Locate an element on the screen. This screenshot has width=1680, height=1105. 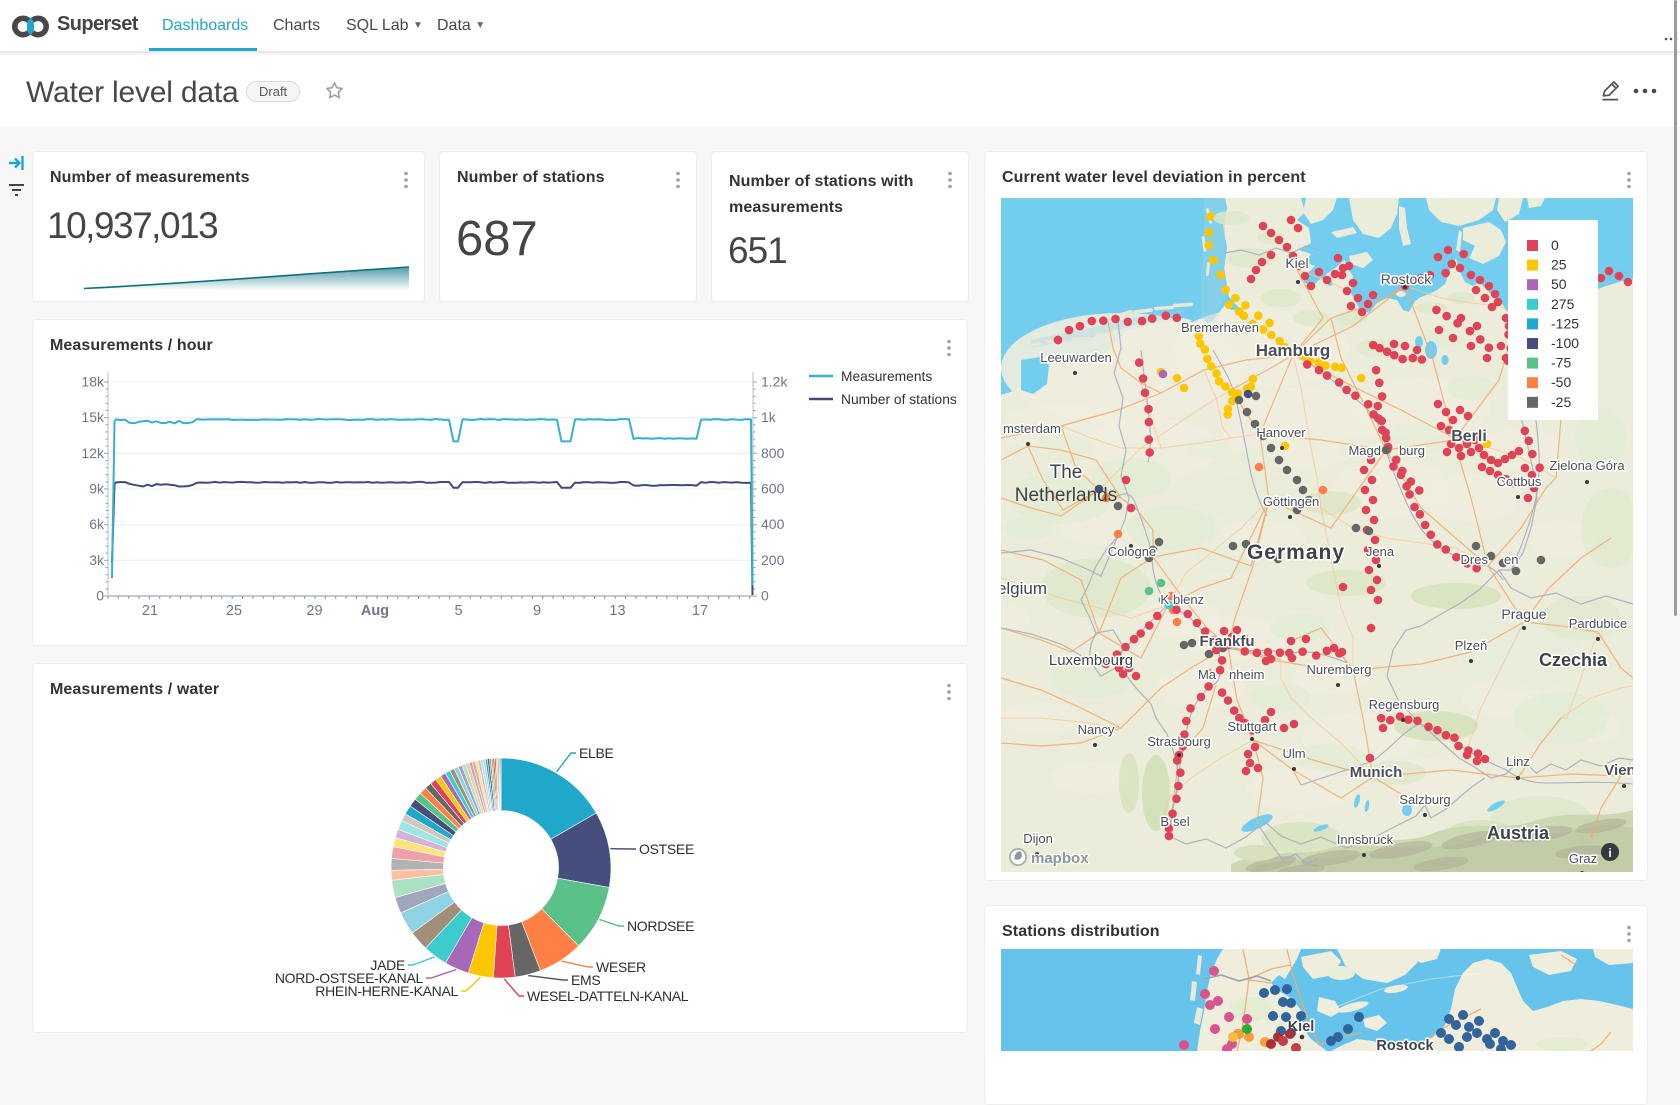
svg-text: EMS is located at coordinates (585, 980).